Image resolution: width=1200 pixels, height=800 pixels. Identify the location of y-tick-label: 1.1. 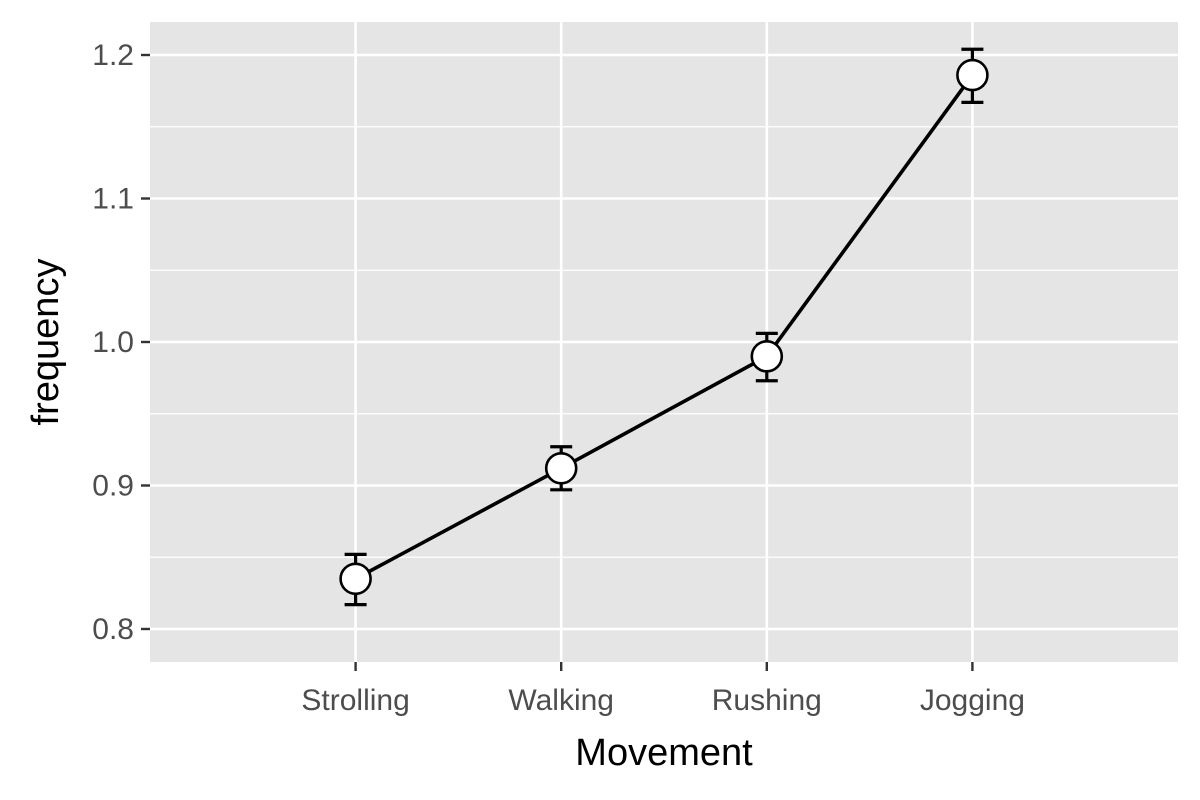
(113, 199).